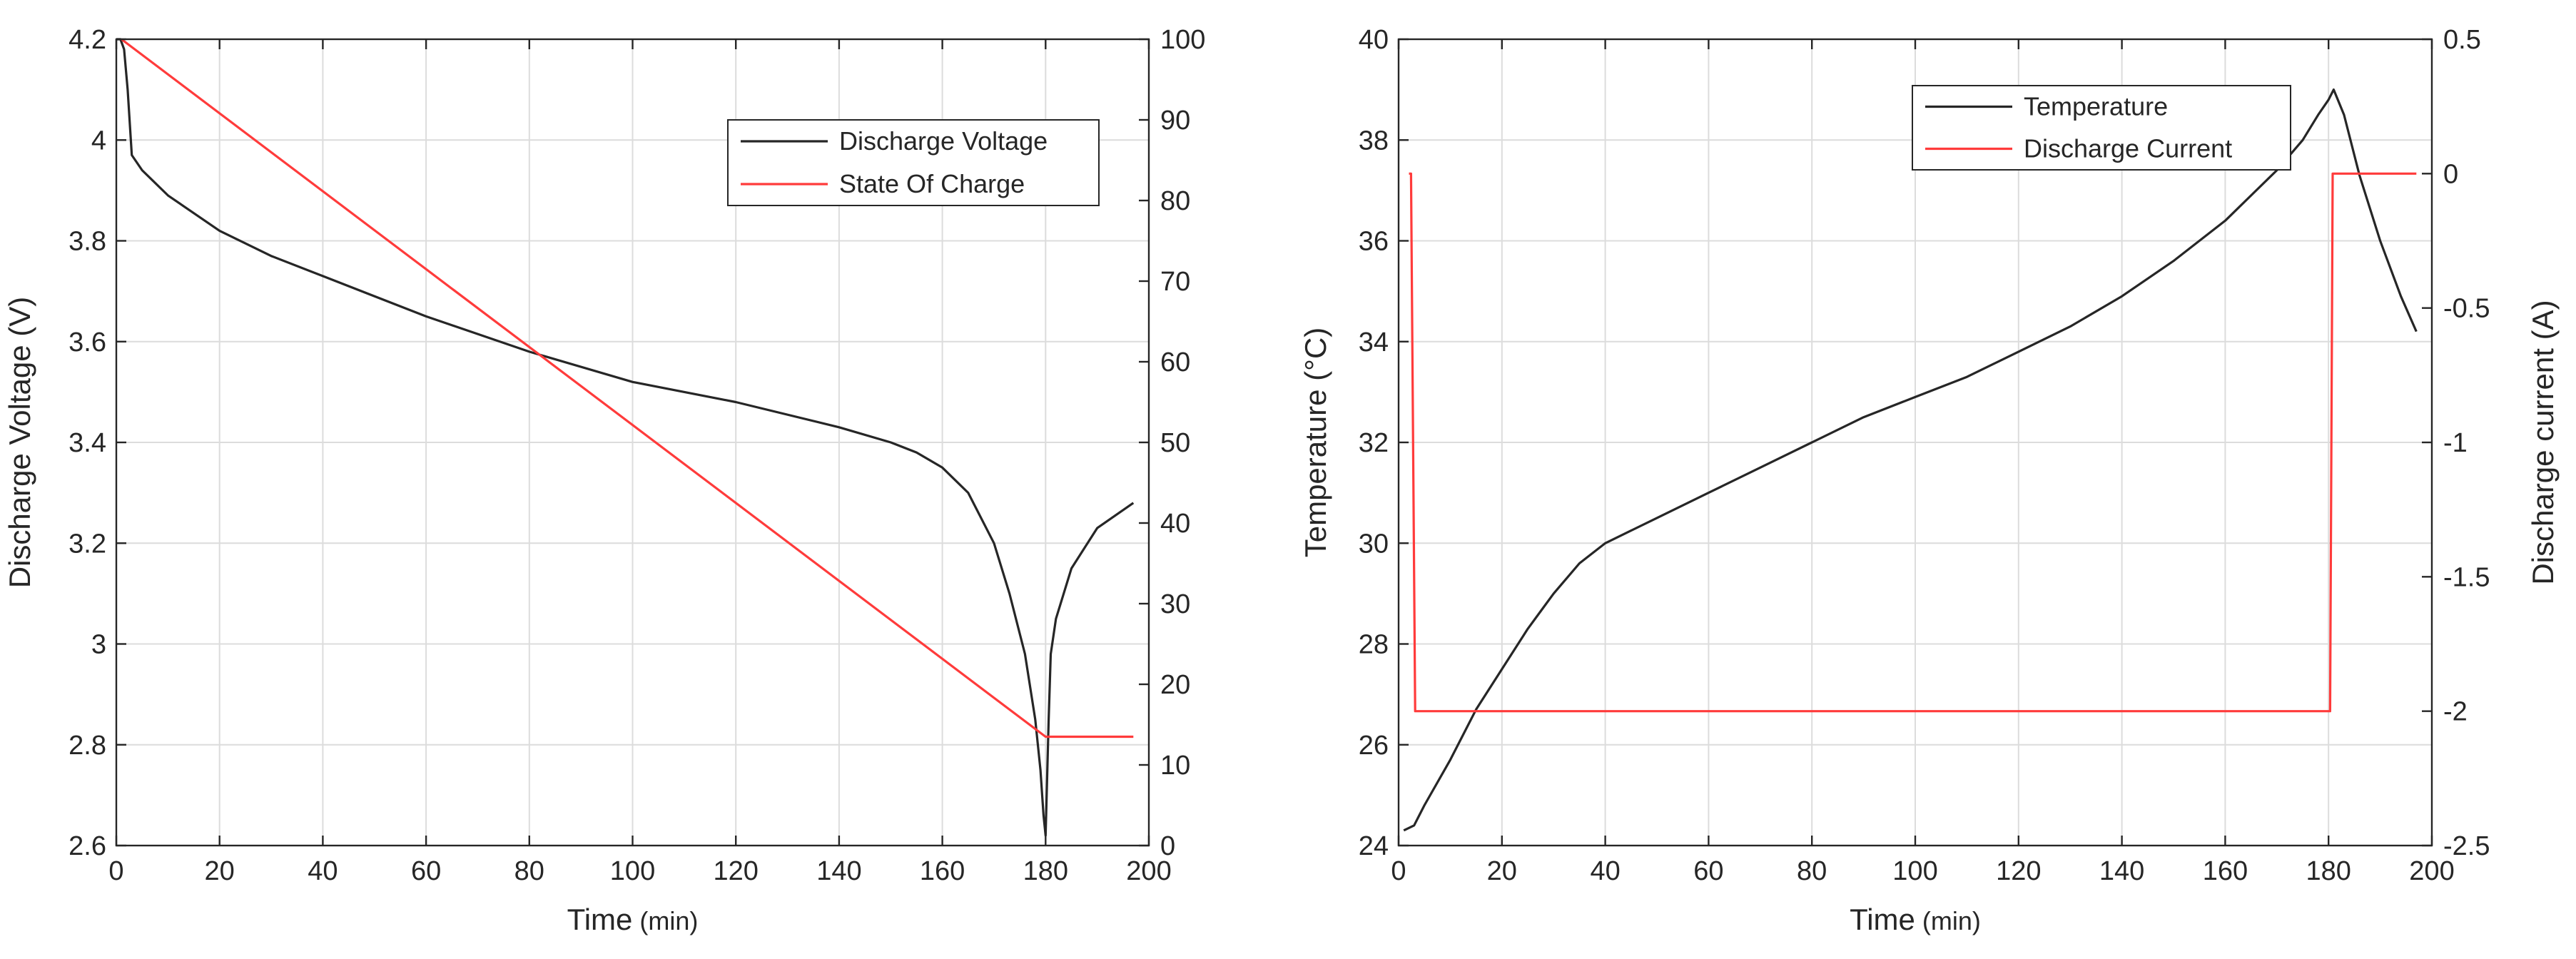 The height and width of the screenshot is (959, 2576). Describe the element at coordinates (1175, 362) in the screenshot. I see `y2-tick-label: 60` at that location.